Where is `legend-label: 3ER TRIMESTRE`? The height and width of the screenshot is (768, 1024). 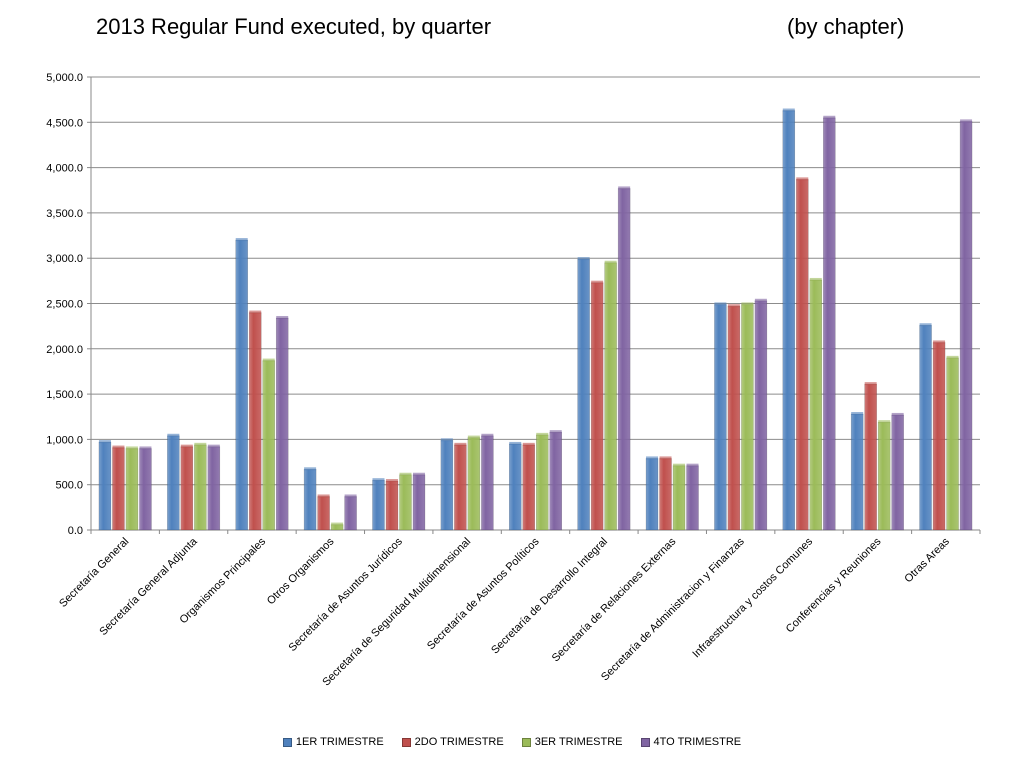
legend-label: 3ER TRIMESTRE is located at coordinates (578, 742).